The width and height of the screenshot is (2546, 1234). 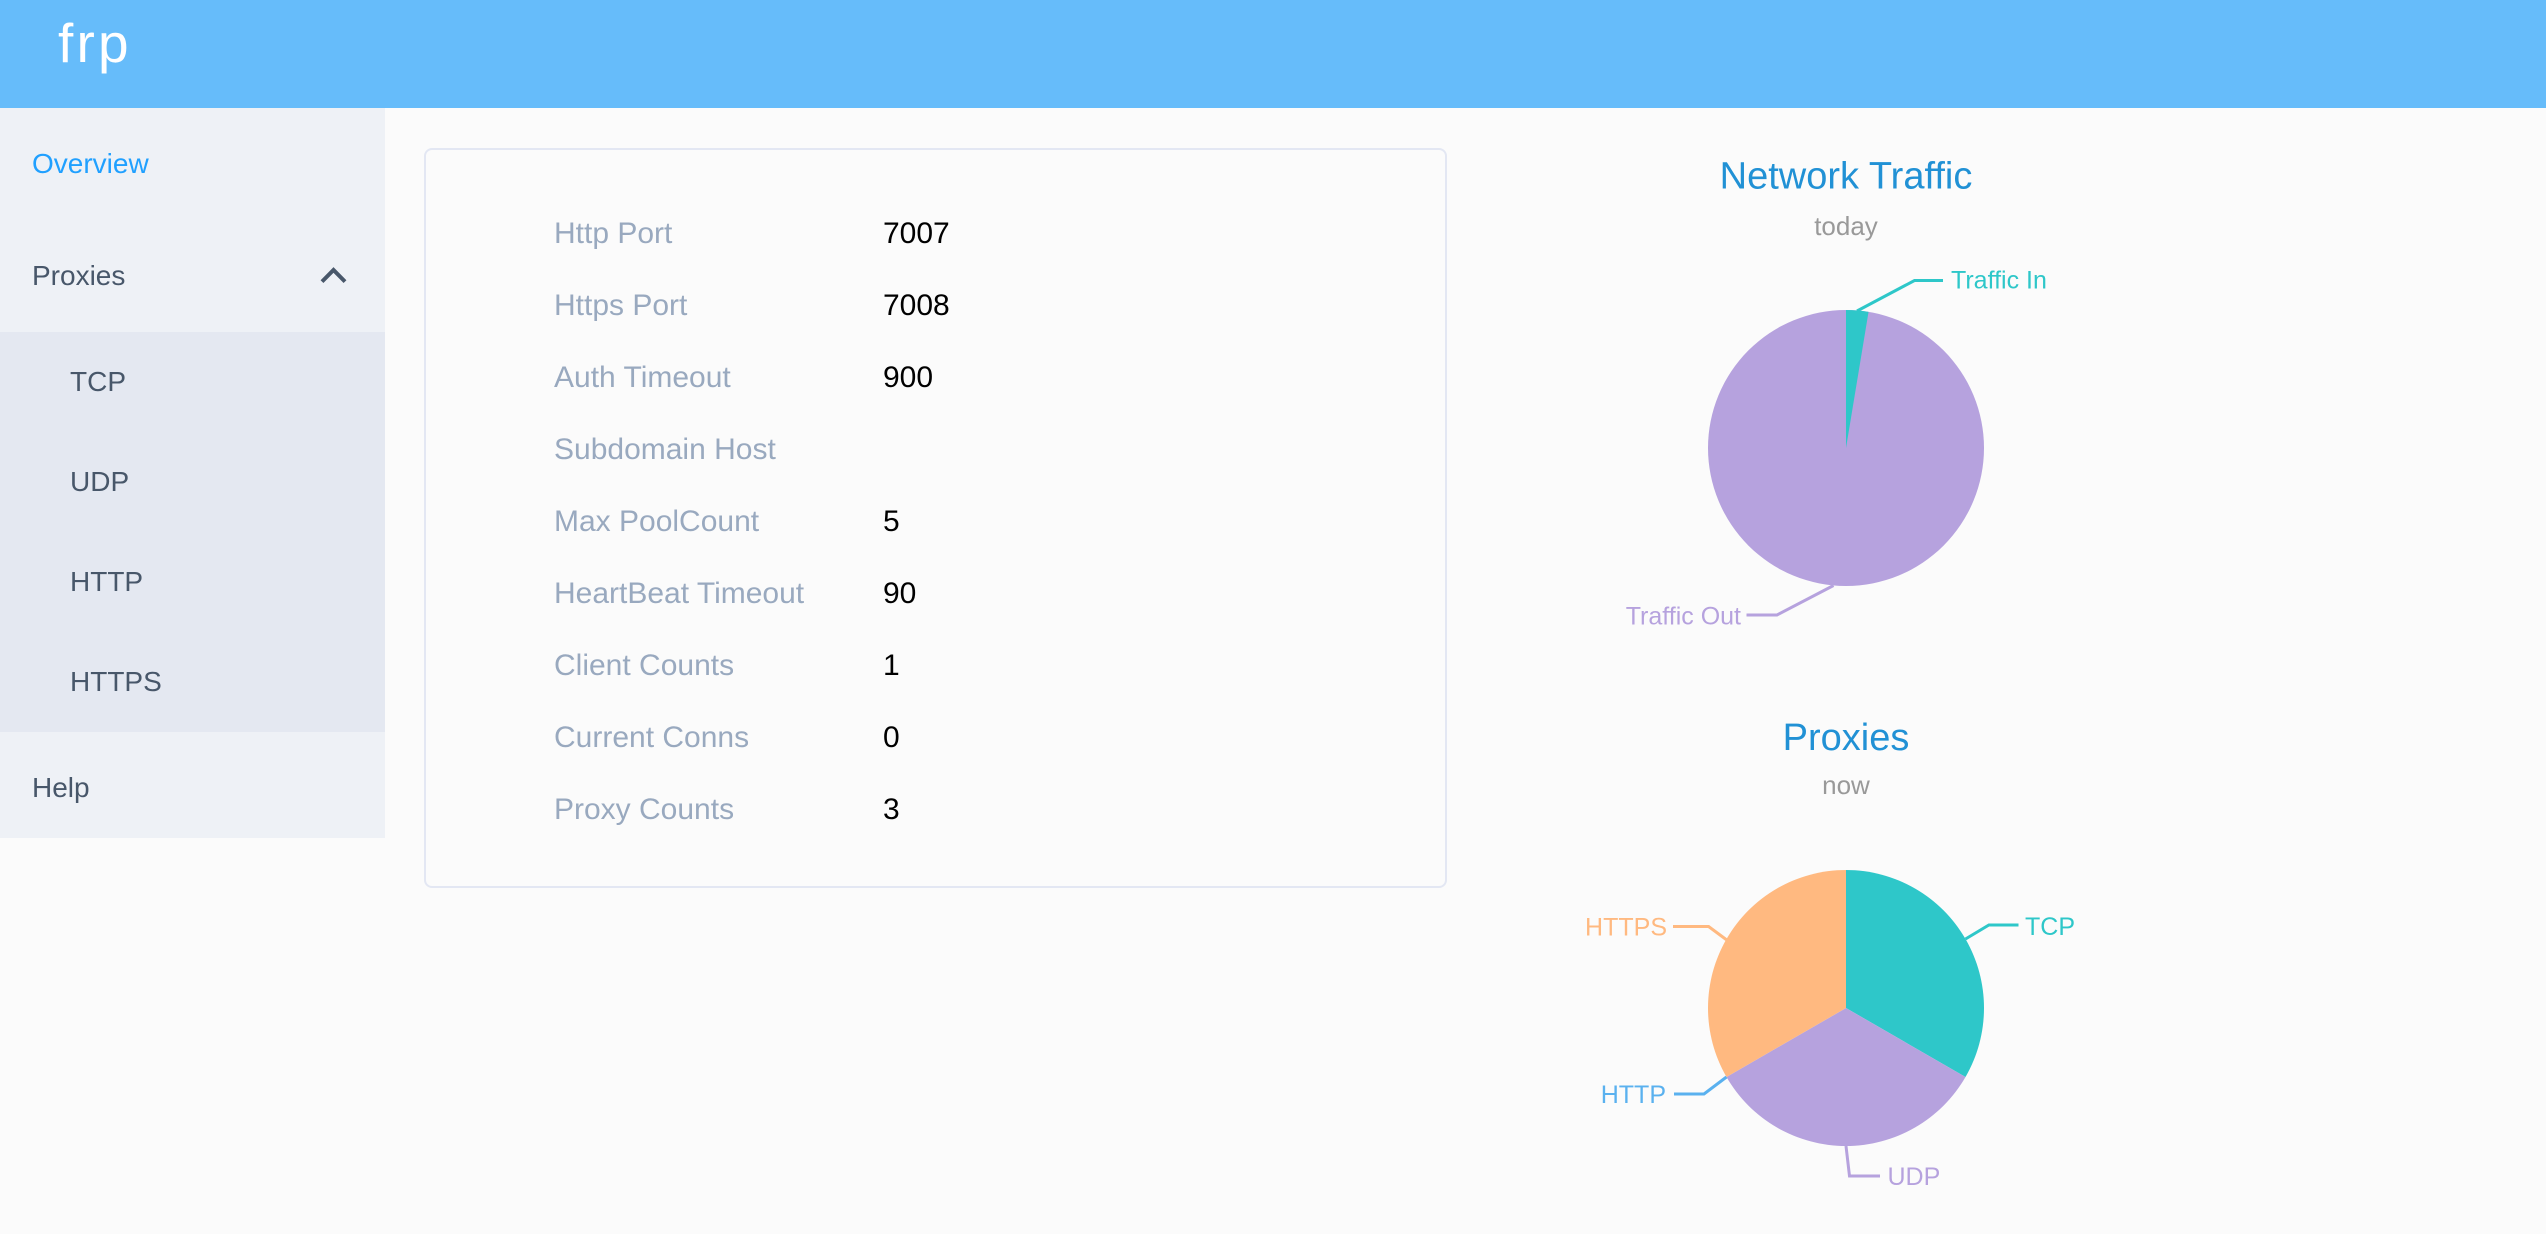 I want to click on svg-text: UDP, so click(x=1914, y=1177).